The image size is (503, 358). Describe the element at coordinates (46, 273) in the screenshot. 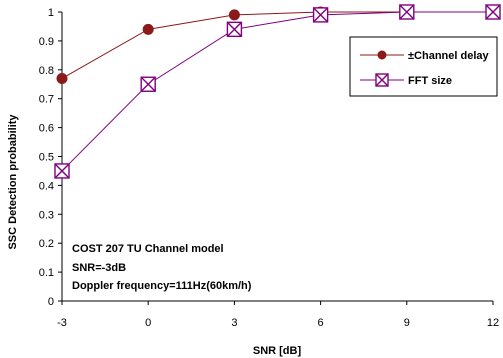

I see `y-tick-label: 0.1` at that location.